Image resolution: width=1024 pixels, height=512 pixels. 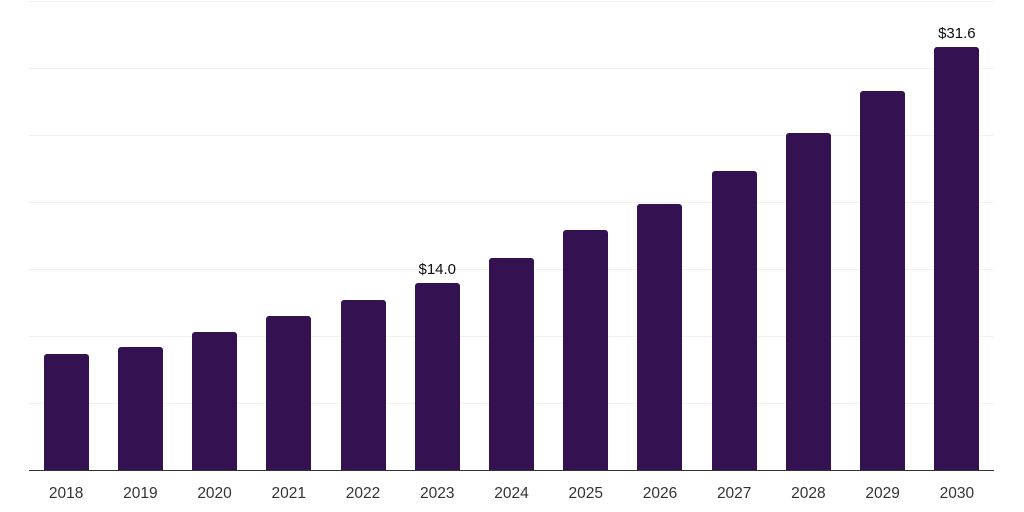 What do you see at coordinates (140, 493) in the screenshot?
I see `x-tick-label-2019: 2019` at bounding box center [140, 493].